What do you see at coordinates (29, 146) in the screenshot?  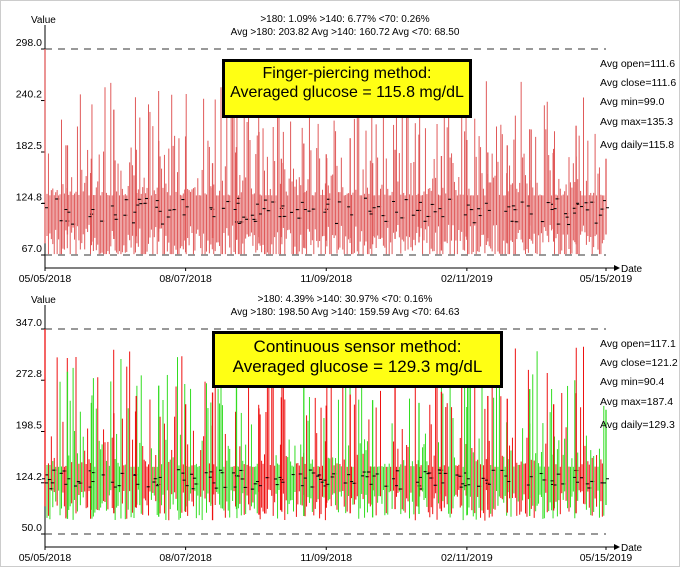 I see `y-tick-label: 182.5` at bounding box center [29, 146].